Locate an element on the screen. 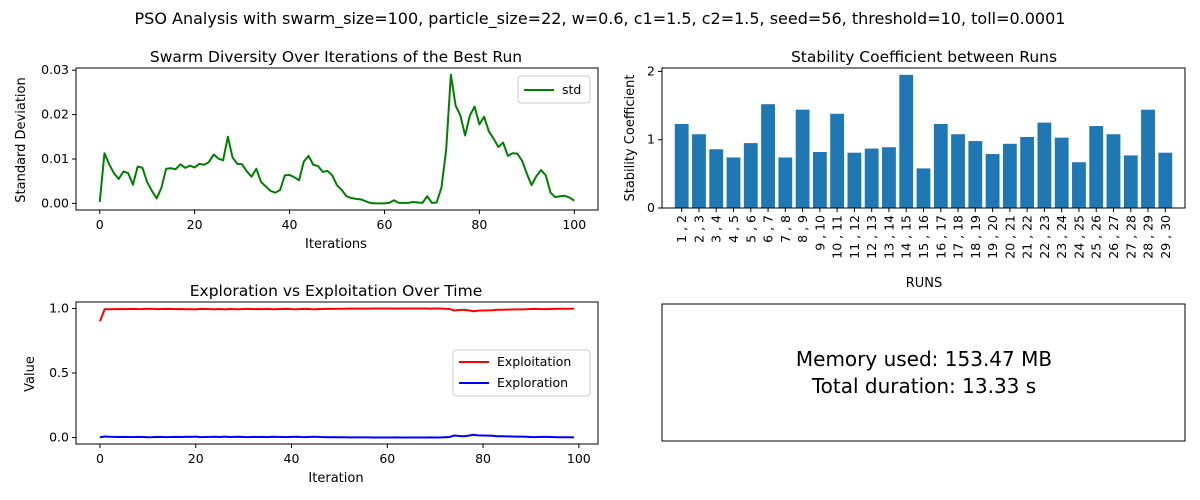 This screenshot has width=1200, height=500. bar-20,21 is located at coordinates (1009, 175).